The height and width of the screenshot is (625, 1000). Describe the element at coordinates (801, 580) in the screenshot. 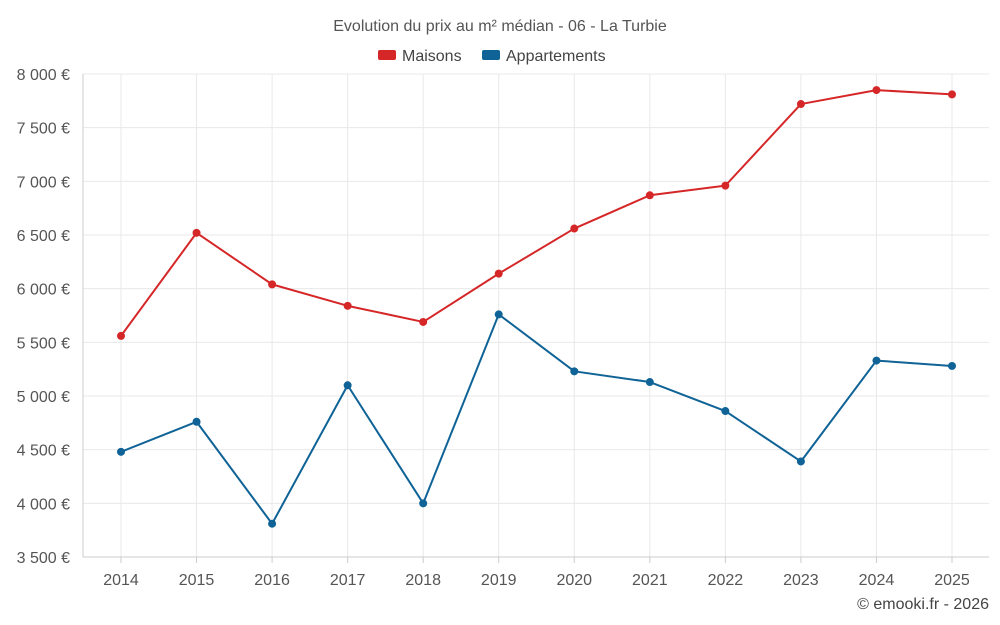

I see `x-tick-label: 2023` at that location.